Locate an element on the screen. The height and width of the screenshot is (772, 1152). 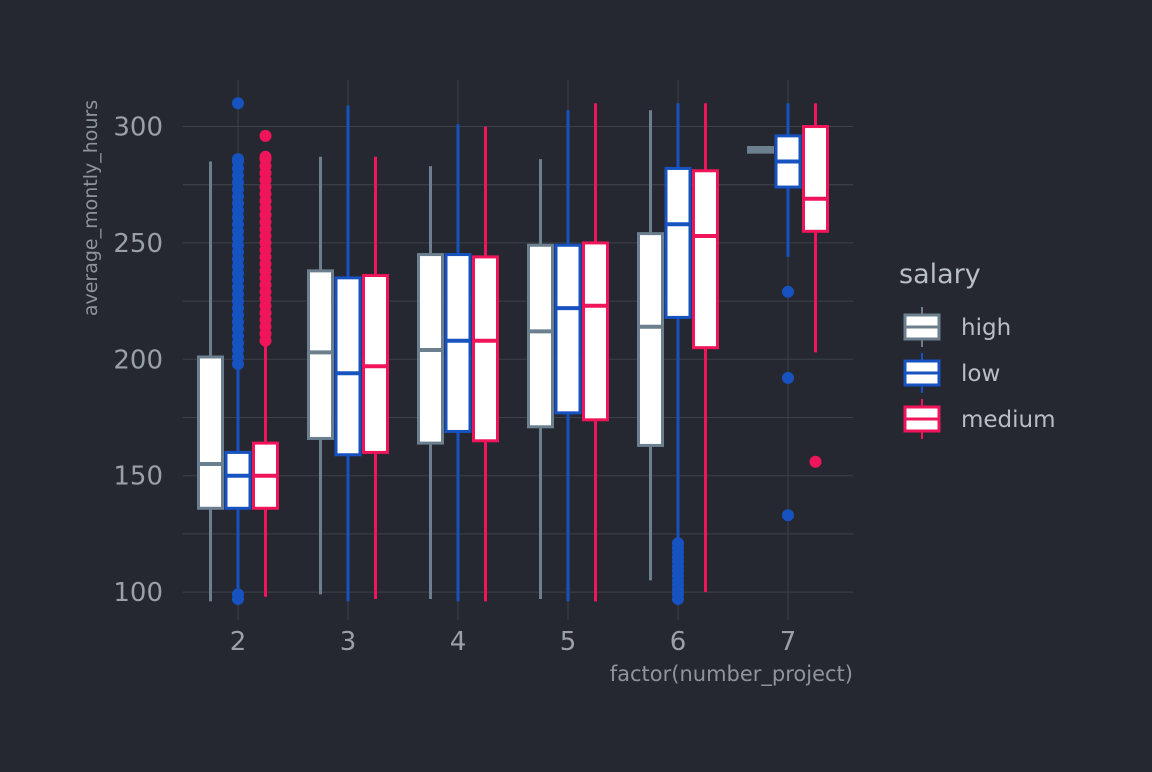
legend-label: low is located at coordinates (980, 374).